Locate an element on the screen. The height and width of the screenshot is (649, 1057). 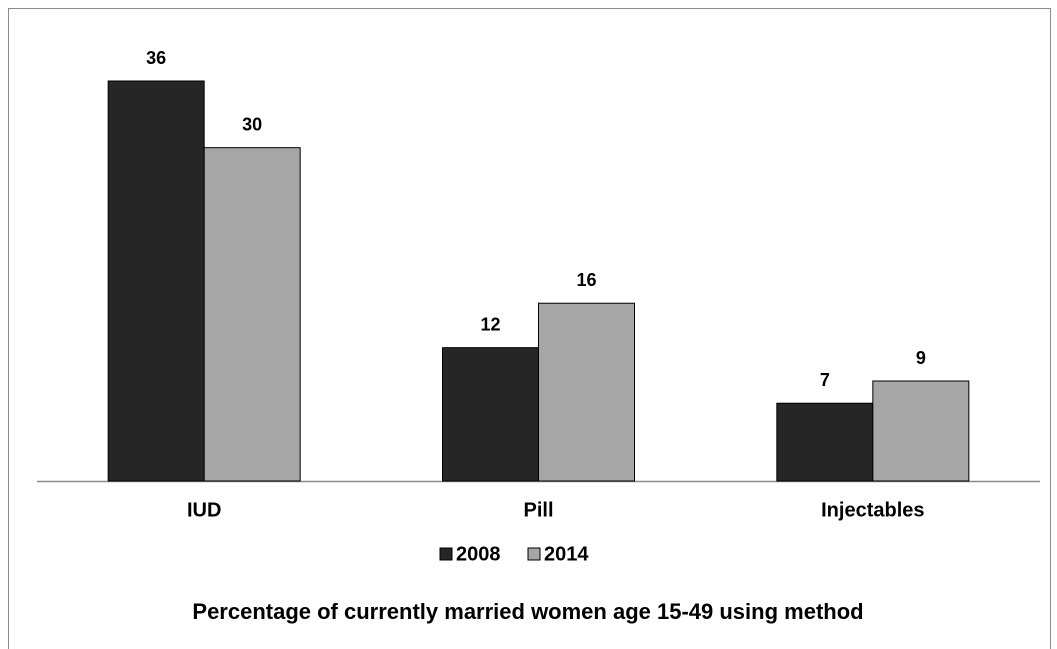
x-tick-label: Pill is located at coordinates (538, 510).